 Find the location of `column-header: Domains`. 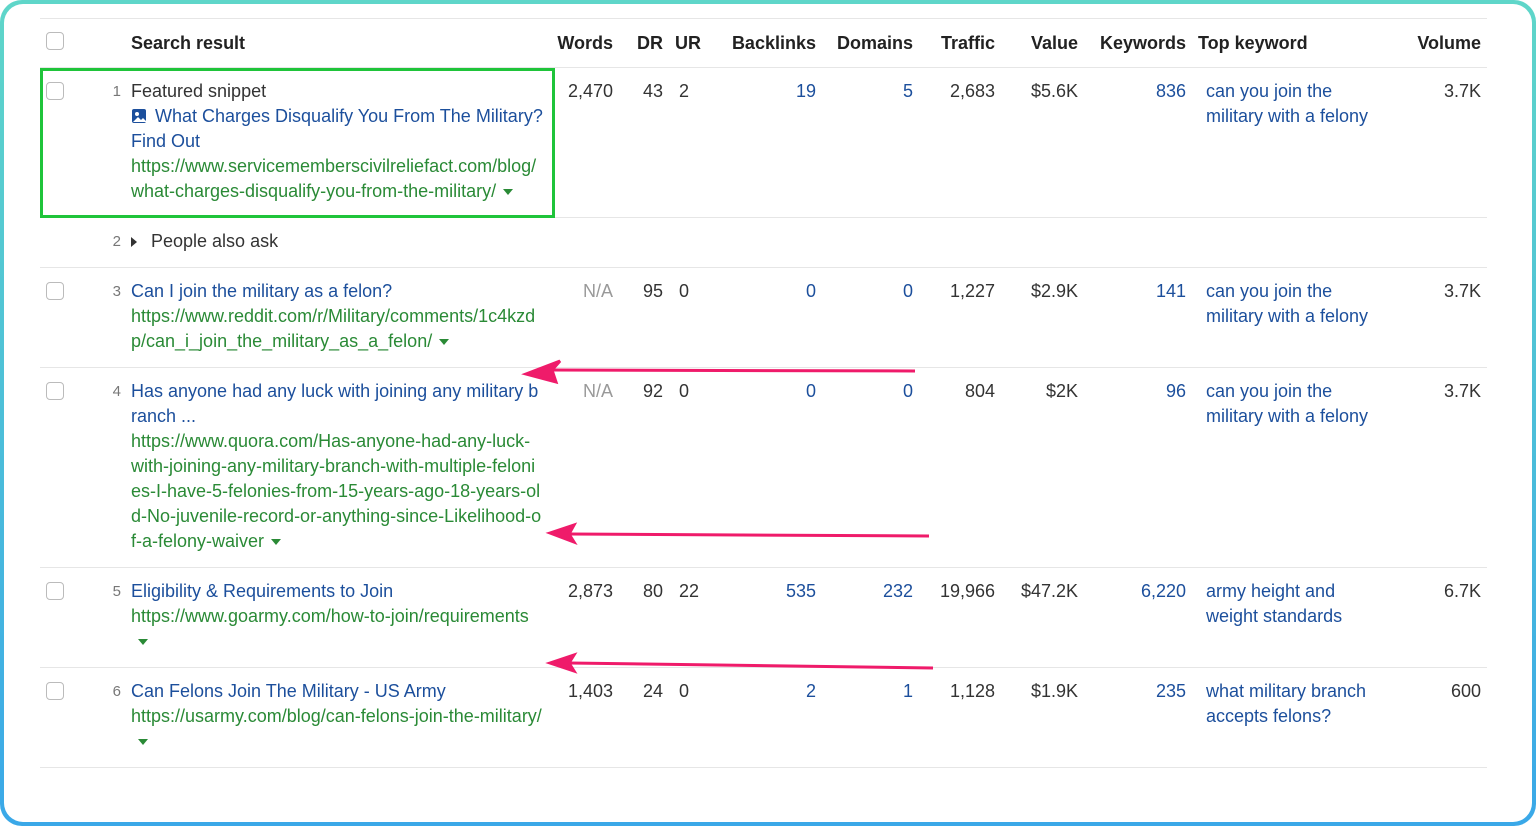

column-header: Domains is located at coordinates (870, 43).